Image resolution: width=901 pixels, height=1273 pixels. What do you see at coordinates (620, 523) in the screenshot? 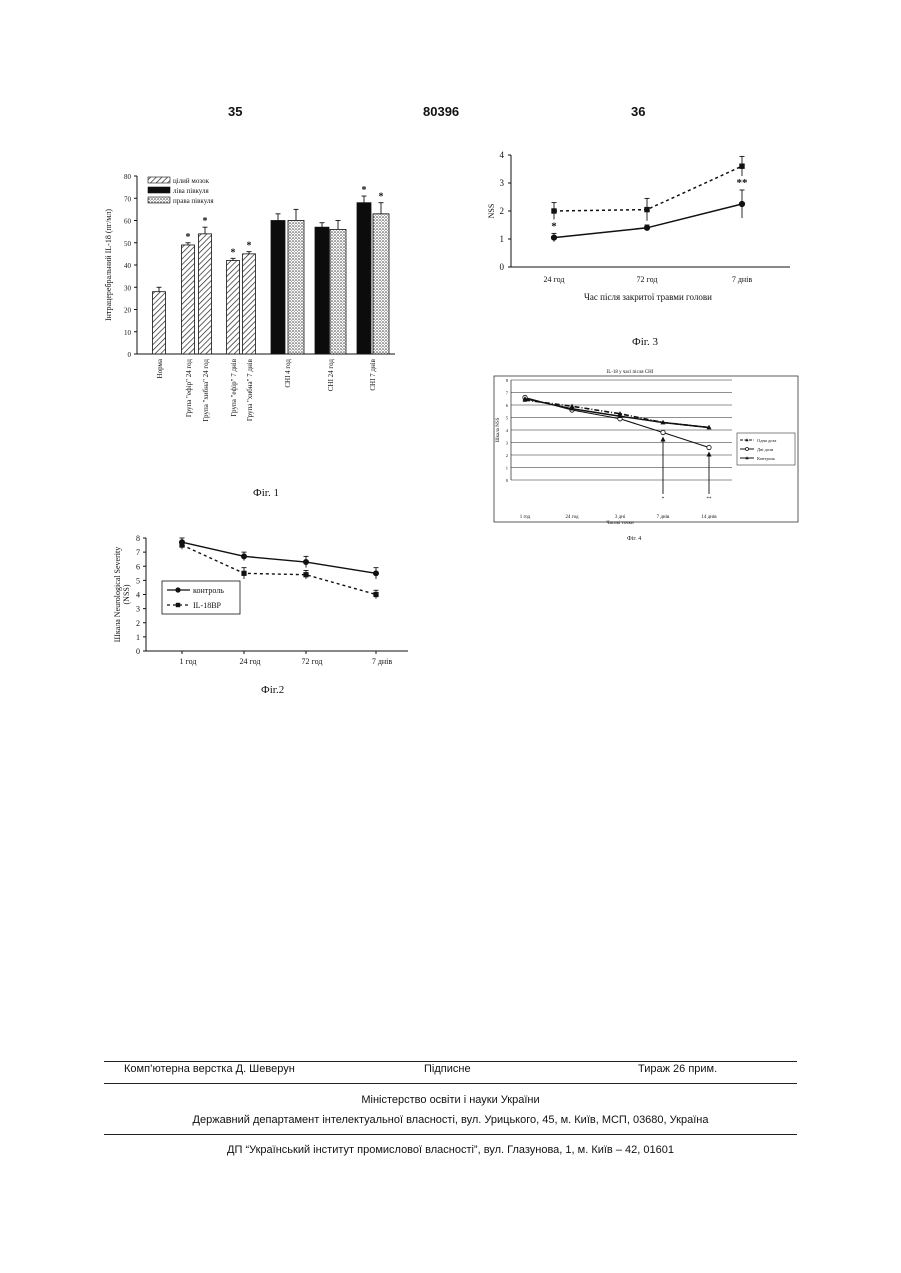
I see `fig4-x-axis-label: Часові точки` at bounding box center [620, 523].